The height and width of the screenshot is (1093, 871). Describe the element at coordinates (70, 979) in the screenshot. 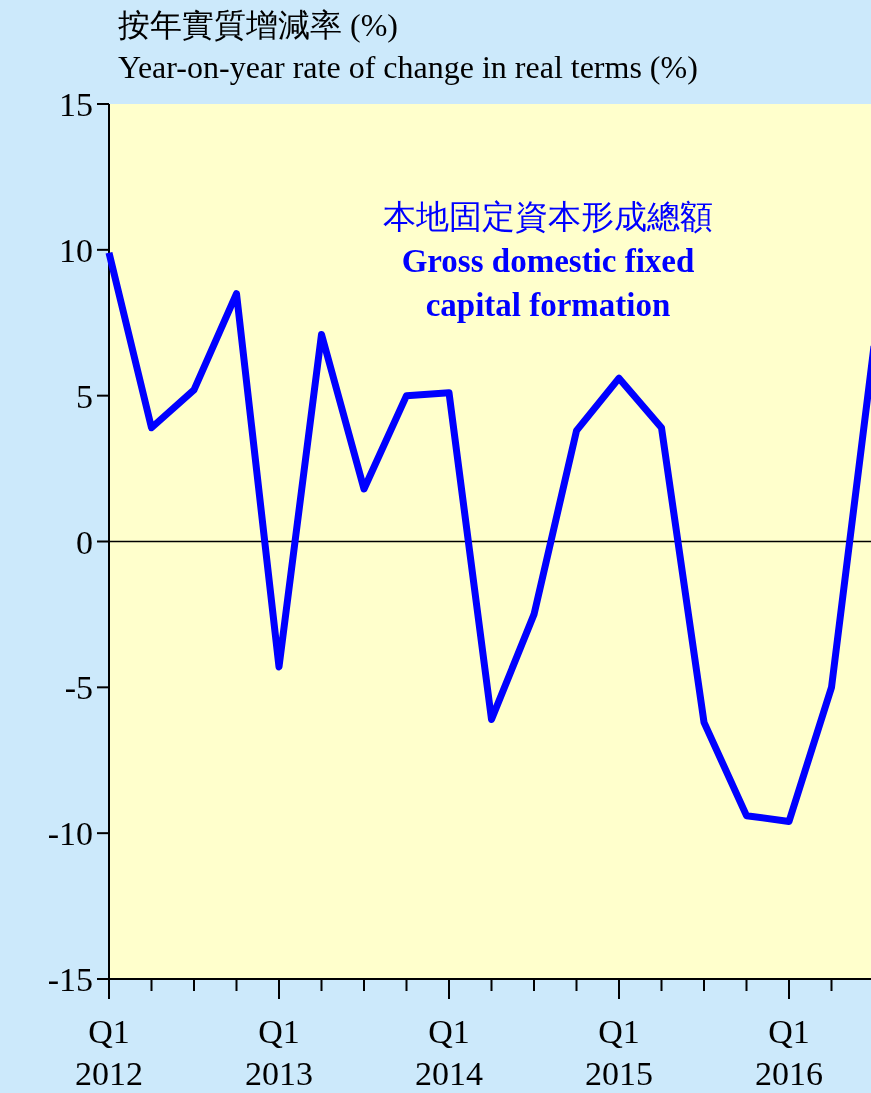

I see `y-tick-label: -15` at that location.